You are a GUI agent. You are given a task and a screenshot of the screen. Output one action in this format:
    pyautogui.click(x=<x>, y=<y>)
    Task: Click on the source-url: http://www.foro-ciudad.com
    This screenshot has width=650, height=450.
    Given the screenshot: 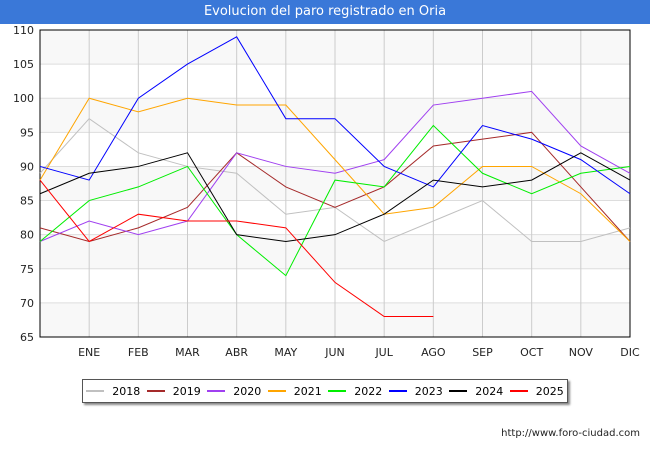 What is the action you would take?
    pyautogui.click(x=570, y=433)
    